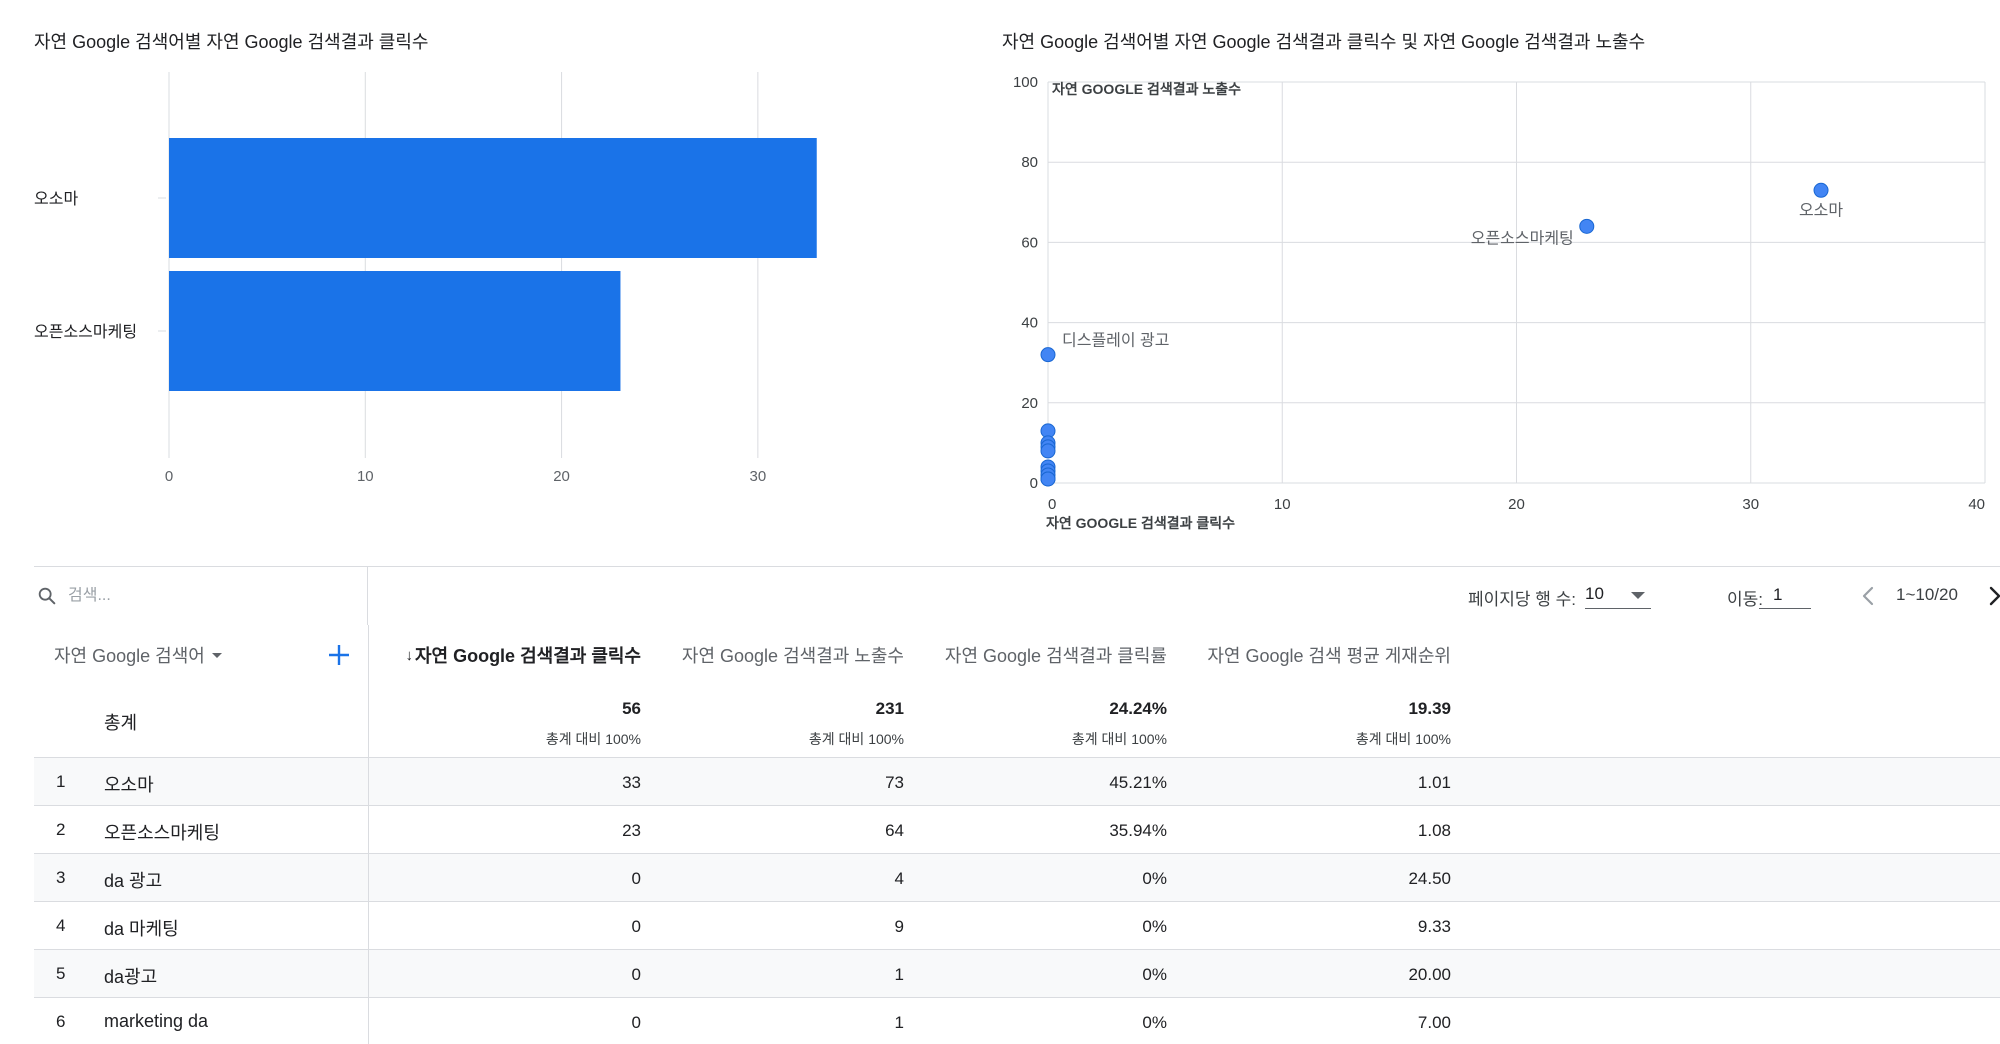 This screenshot has height=1044, width=2000. I want to click on avg-position-cell: 7.00, so click(1434, 1022).